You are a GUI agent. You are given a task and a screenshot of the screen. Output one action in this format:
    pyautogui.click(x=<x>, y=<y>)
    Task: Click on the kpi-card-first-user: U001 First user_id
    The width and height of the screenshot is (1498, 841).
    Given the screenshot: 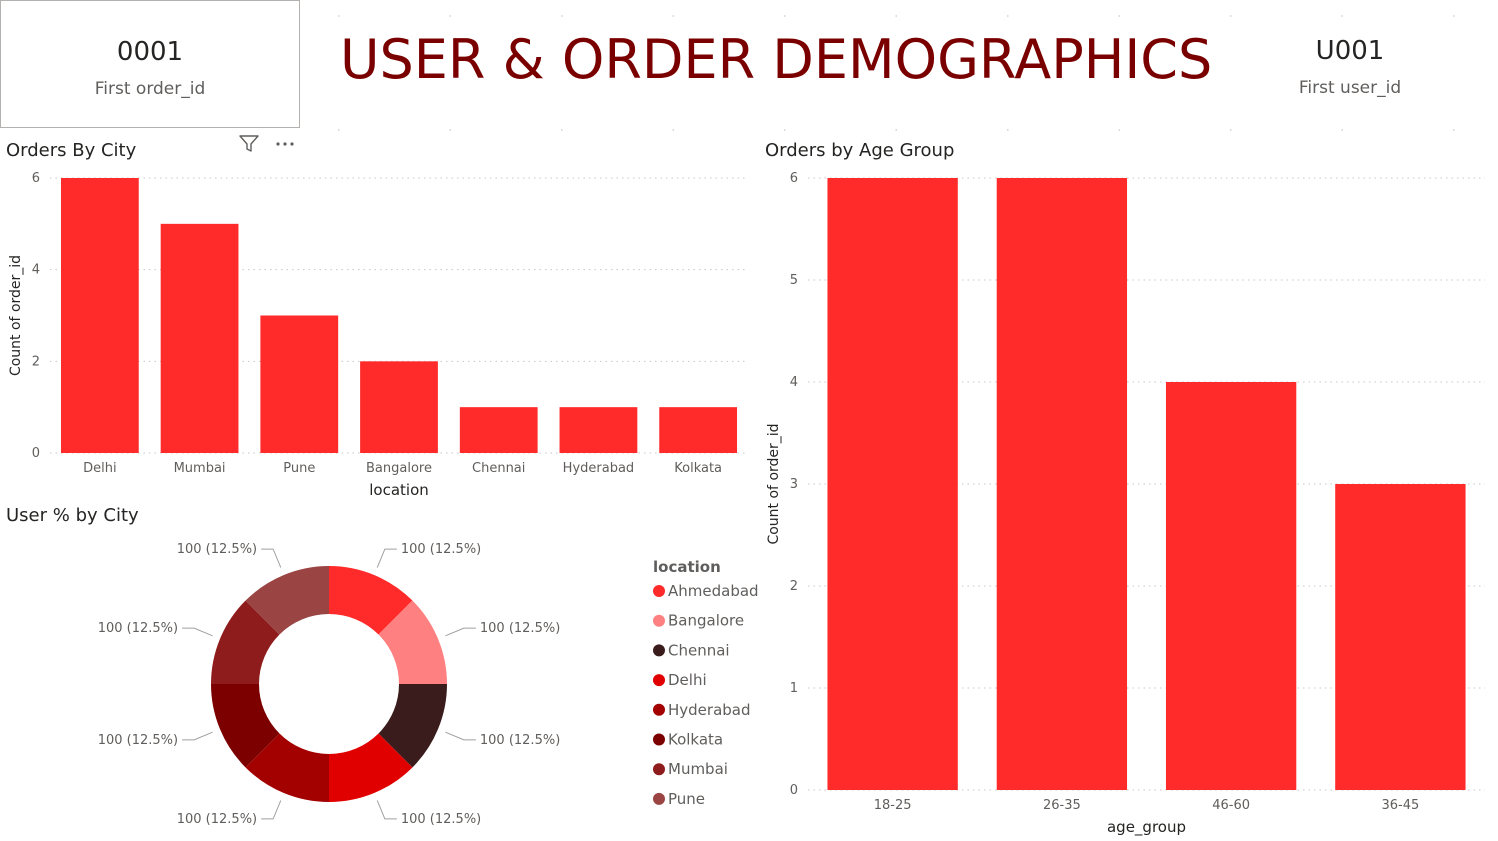 What is the action you would take?
    pyautogui.click(x=1349, y=64)
    